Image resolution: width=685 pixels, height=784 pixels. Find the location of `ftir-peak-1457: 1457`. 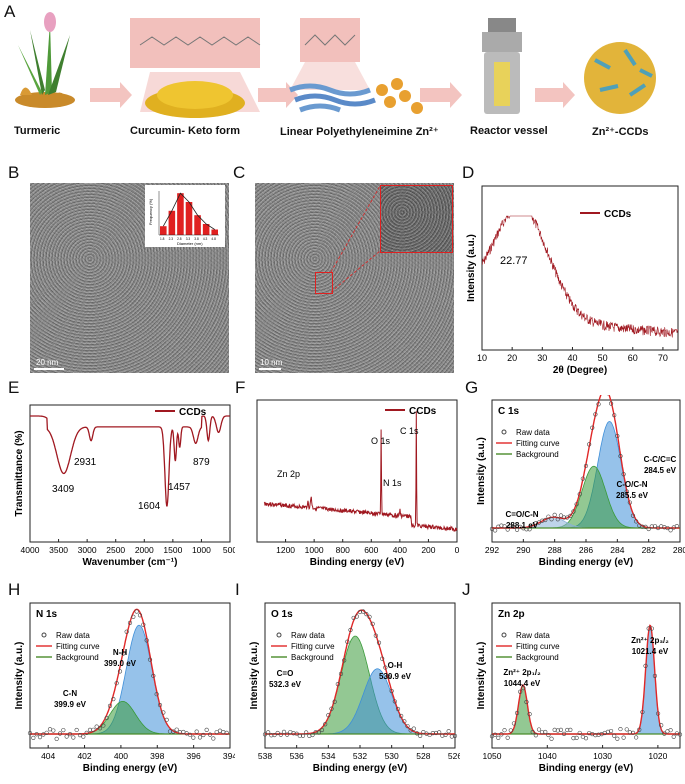

ftir-peak-1457: 1457 is located at coordinates (179, 487).